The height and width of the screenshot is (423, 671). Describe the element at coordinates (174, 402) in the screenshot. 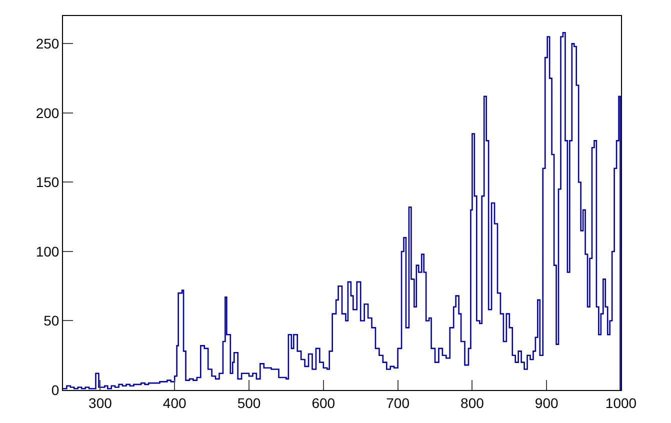

I see `x-tick-label: 400` at that location.